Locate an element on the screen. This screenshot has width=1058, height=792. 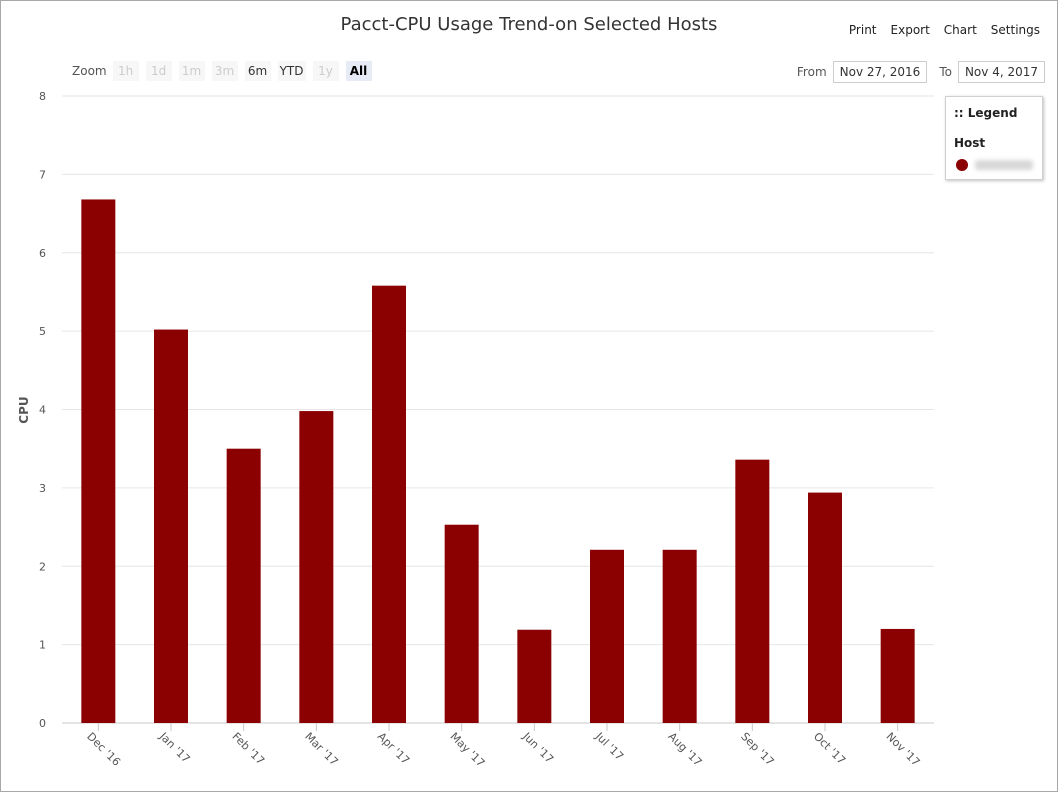
zoom-3m-button: 3m is located at coordinates (224, 71).